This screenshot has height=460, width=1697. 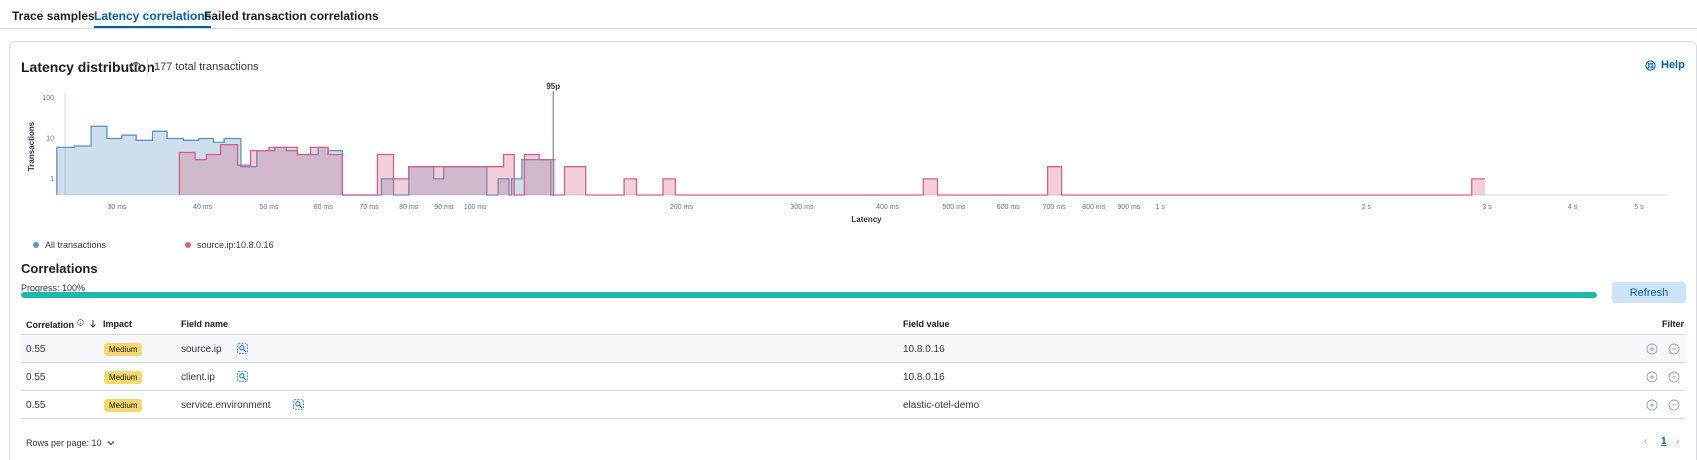 I want to click on x-tick-label: 700 ms, so click(x=1054, y=207).